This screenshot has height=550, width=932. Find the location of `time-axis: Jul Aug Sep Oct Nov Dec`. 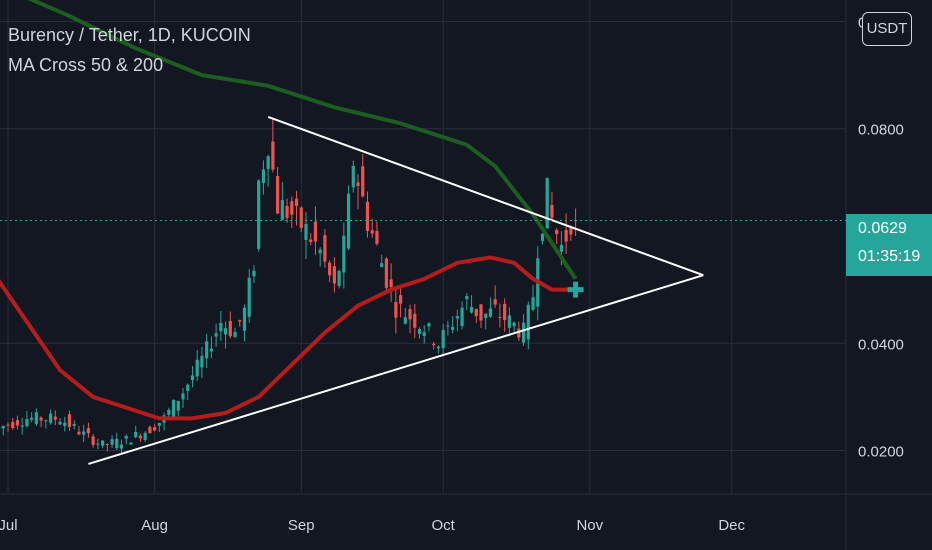

time-axis: Jul Aug Sep Oct Nov Dec is located at coordinates (373, 525).